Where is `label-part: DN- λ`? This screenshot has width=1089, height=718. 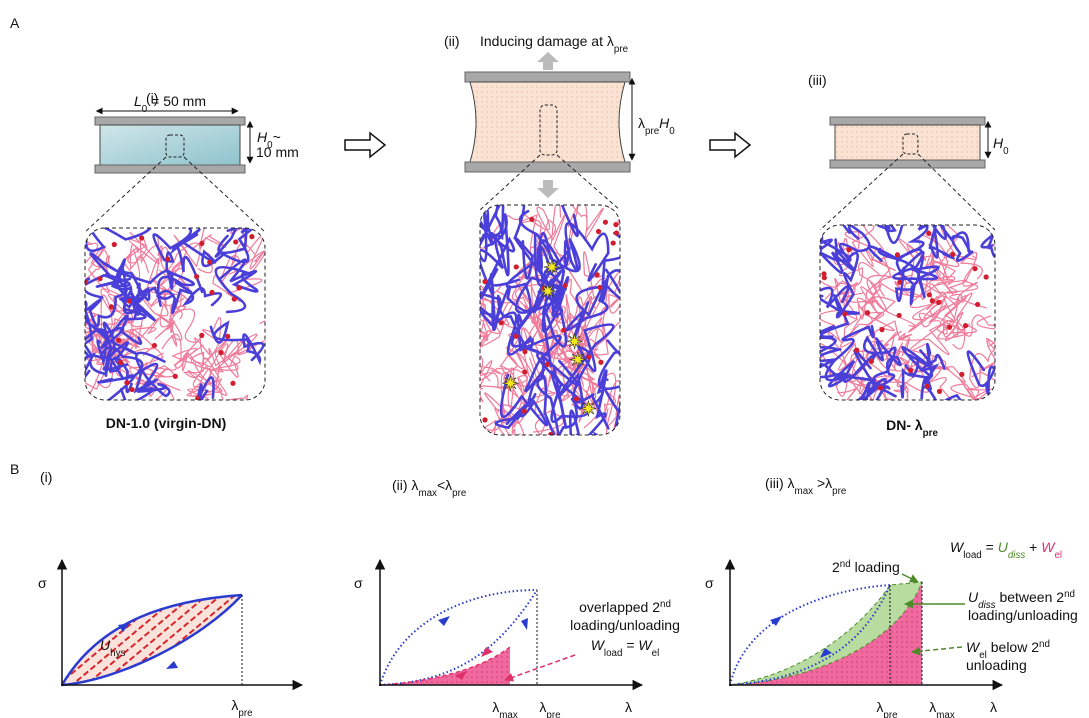 label-part: DN- λ is located at coordinates (904, 425).